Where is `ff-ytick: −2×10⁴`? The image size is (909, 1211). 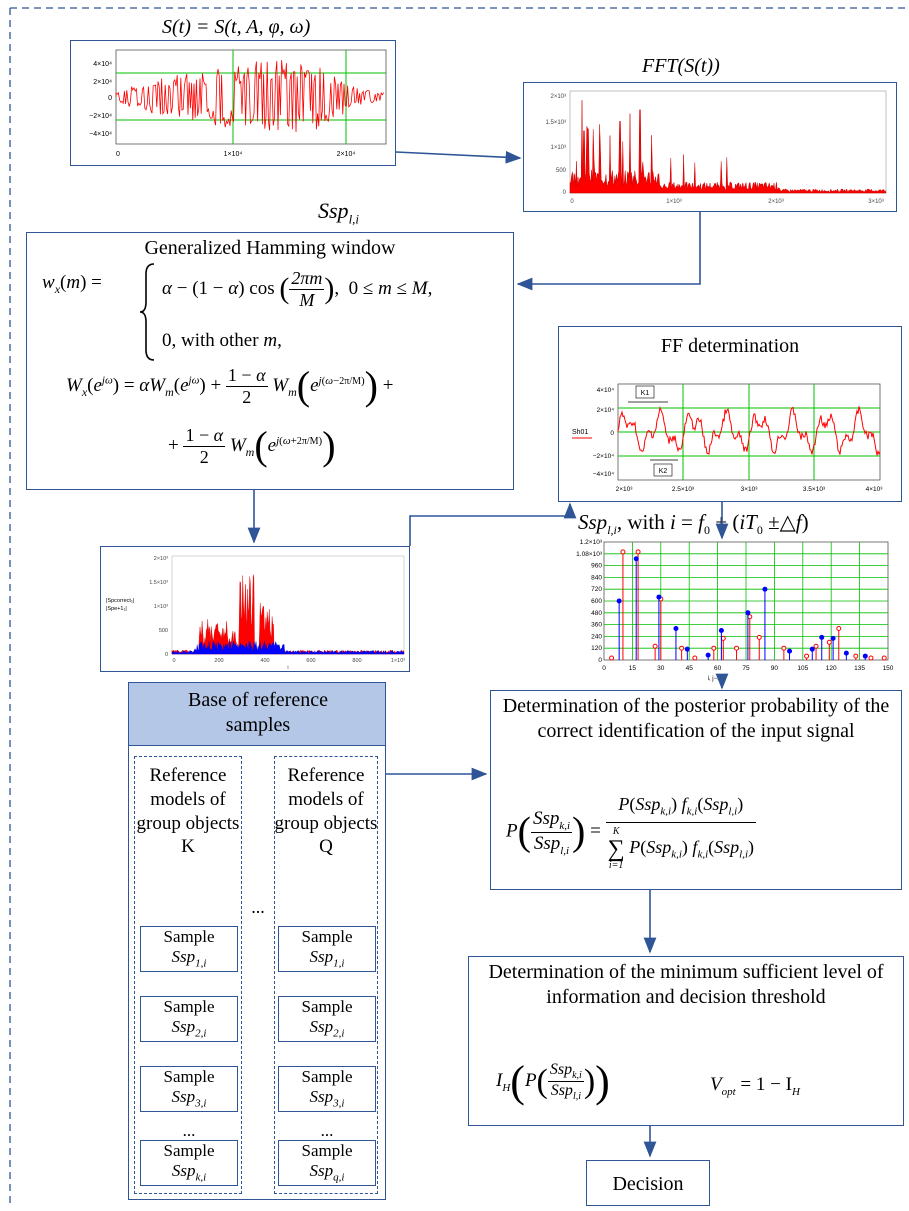 ff-ytick: −2×10⁴ is located at coordinates (603, 456).